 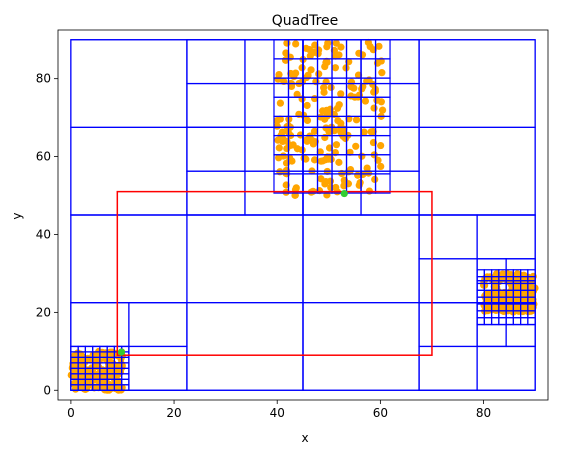 I want to click on y-axis: 0 20 40 60 80, so click(x=47, y=234).